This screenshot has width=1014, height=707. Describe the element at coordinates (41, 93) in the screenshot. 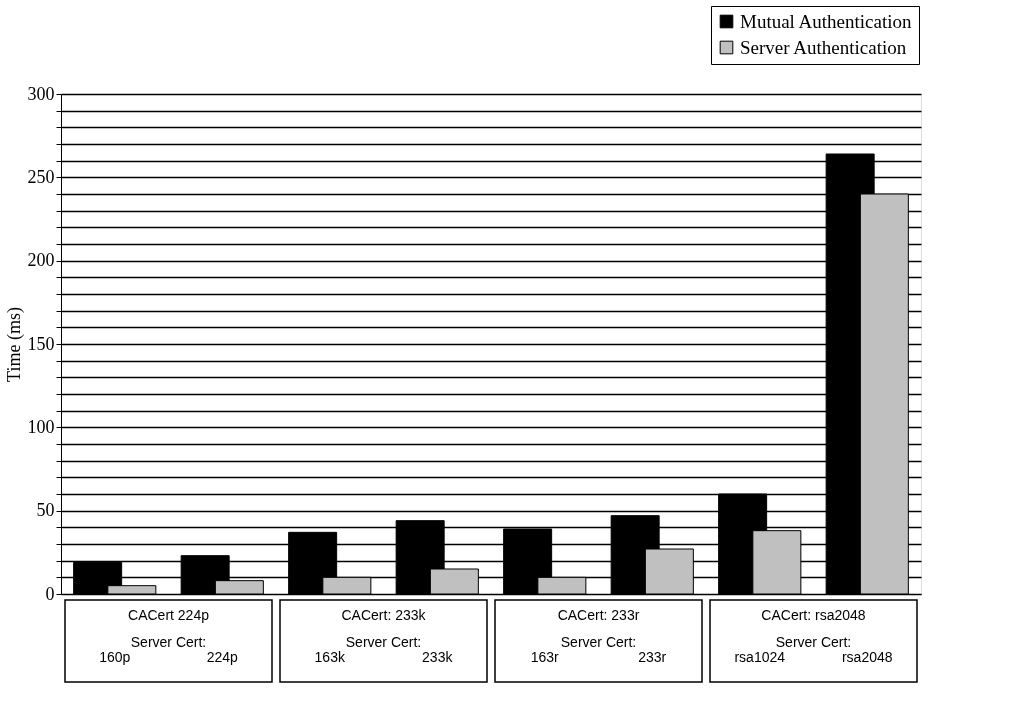

I see `y-tick-label: 300` at that location.